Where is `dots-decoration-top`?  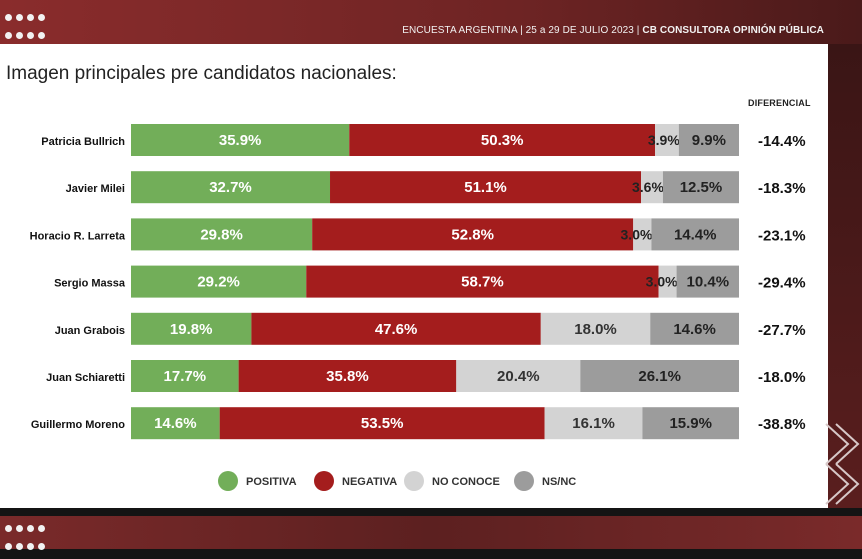
dots-decoration-top is located at coordinates (35, 30).